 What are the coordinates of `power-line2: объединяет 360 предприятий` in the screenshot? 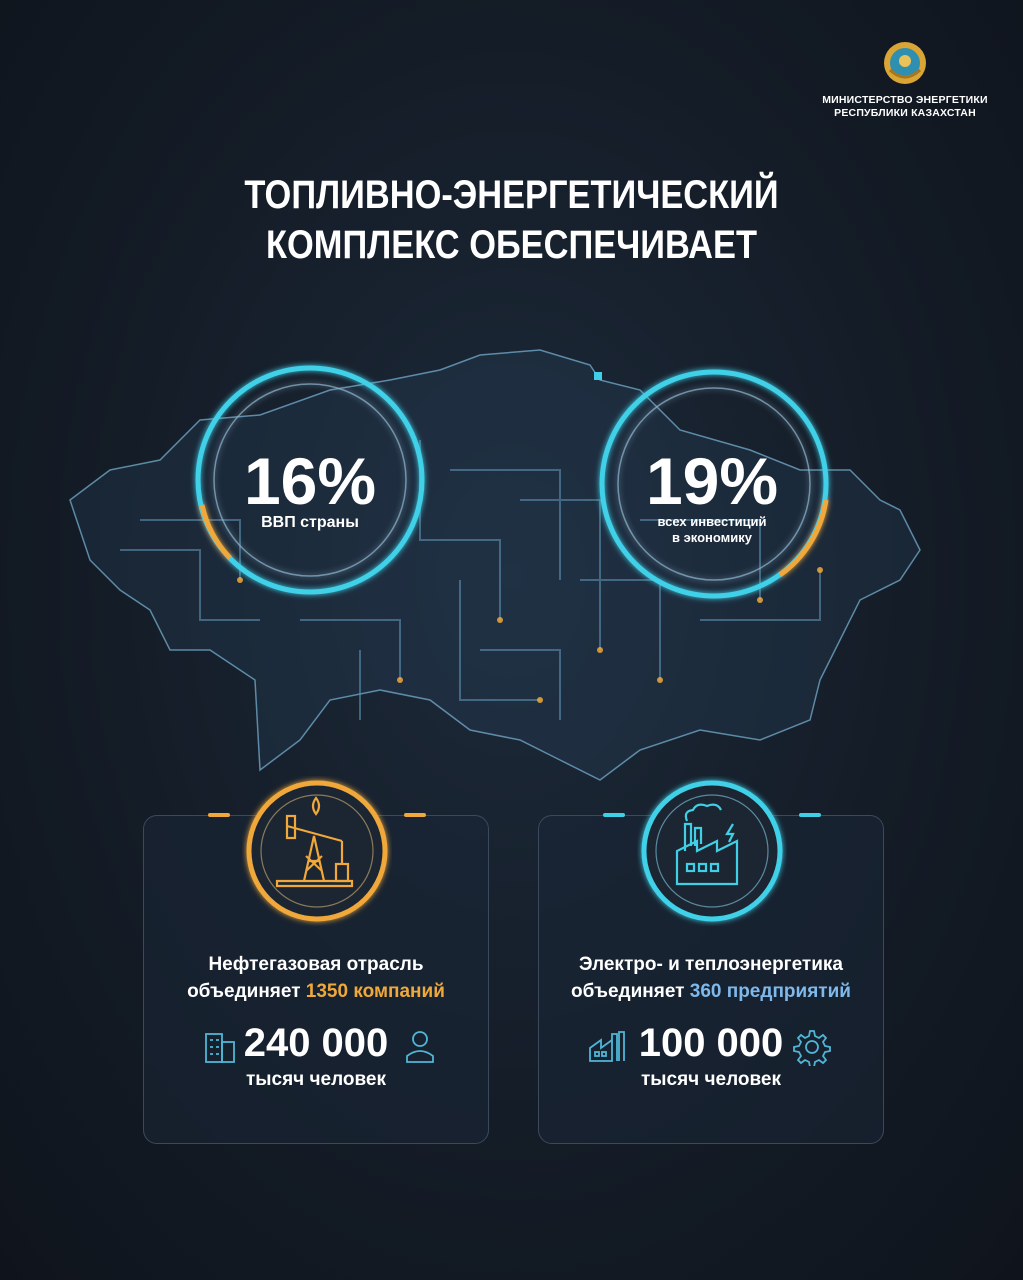 It's located at (711, 991).